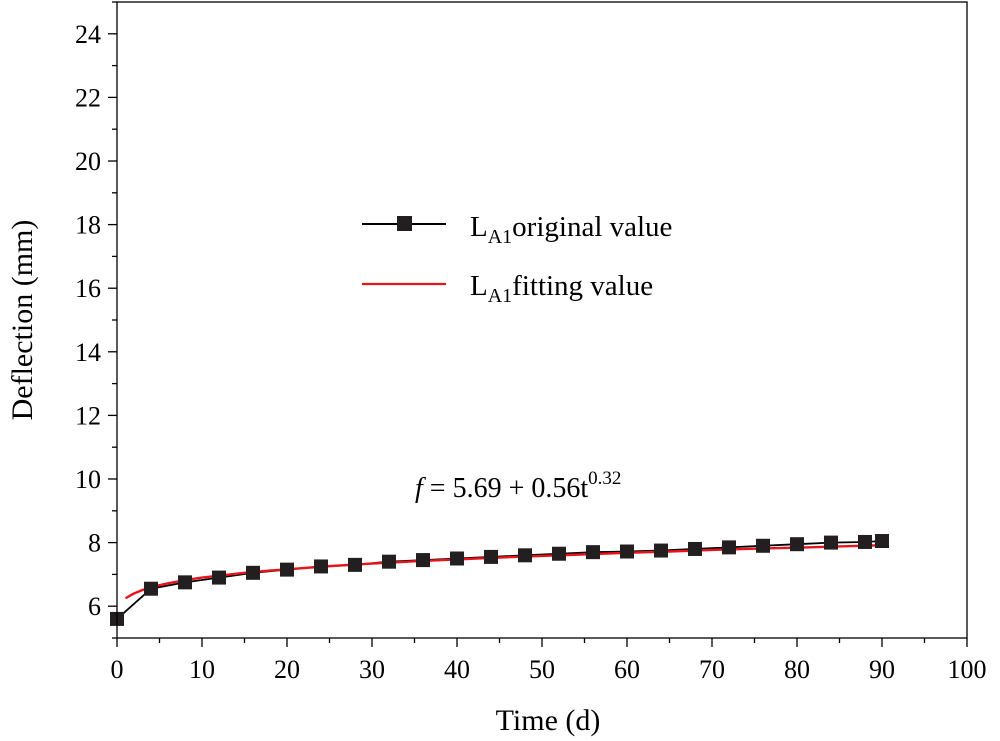 The height and width of the screenshot is (741, 1000). Describe the element at coordinates (882, 669) in the screenshot. I see `x-tick-label: 90` at that location.